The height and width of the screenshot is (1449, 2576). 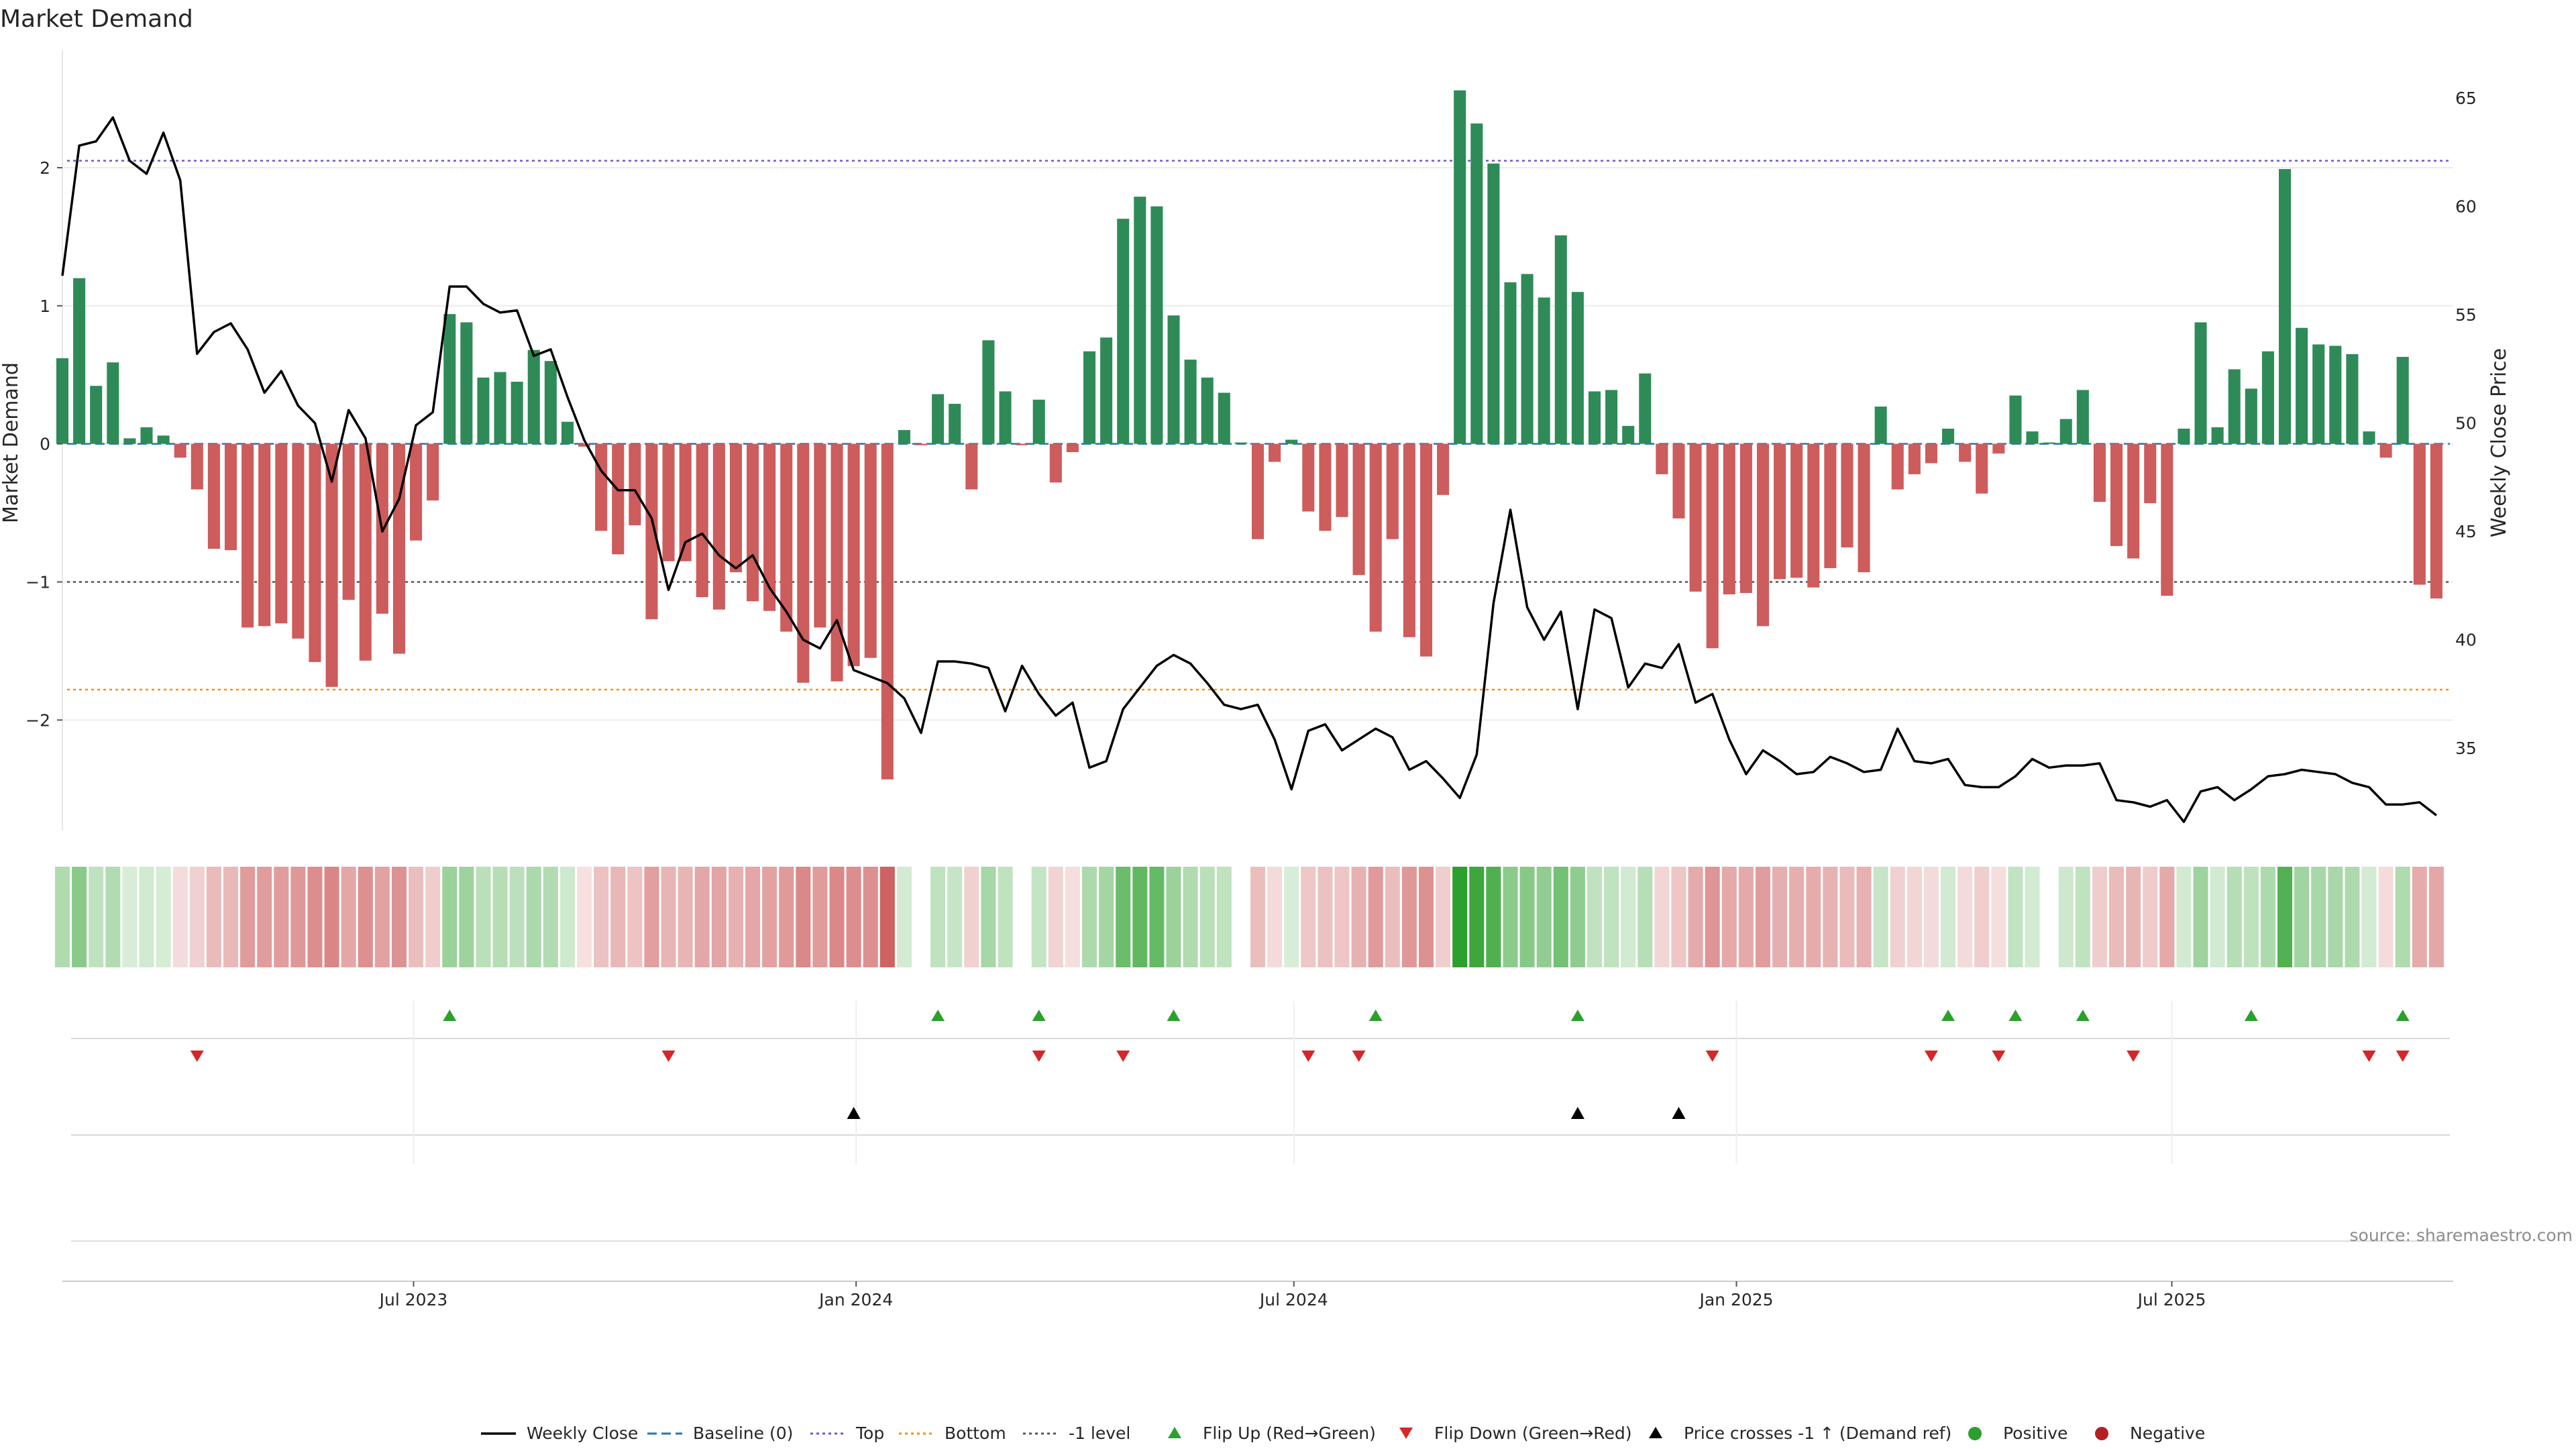 I want to click on x-tick-label: Jan 2024, so click(x=855, y=1299).